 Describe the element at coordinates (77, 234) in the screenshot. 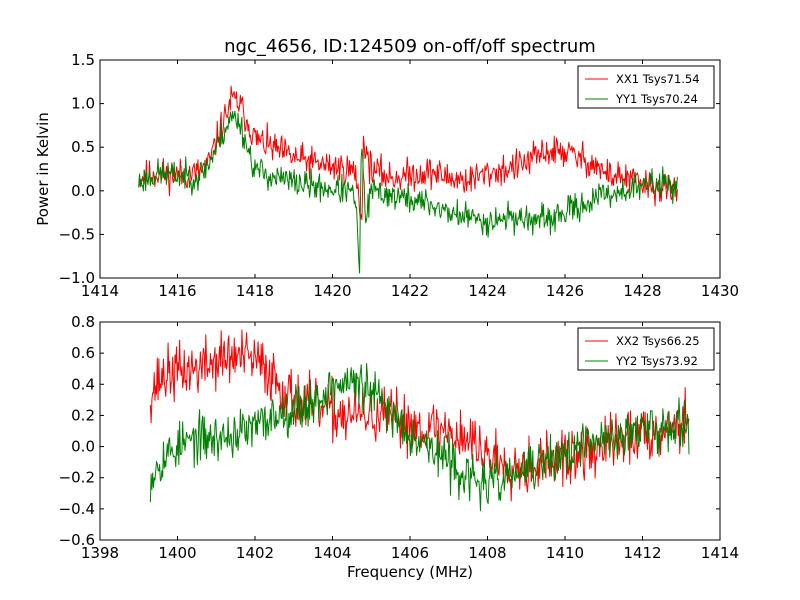

I see `y-tick-label: −0.5` at that location.